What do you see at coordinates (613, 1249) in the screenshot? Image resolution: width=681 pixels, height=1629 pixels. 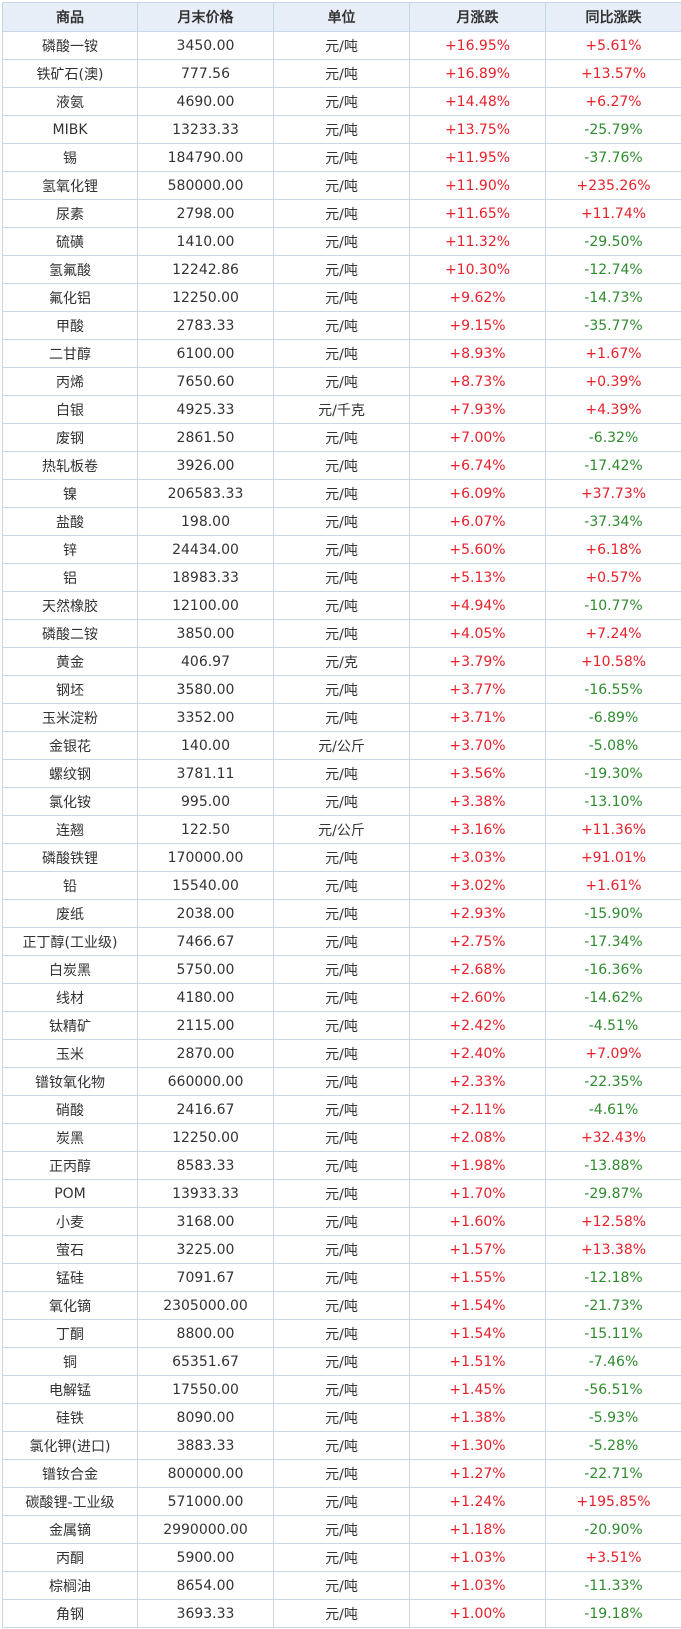 I see `cell-yoy-change: +13.38%` at bounding box center [613, 1249].